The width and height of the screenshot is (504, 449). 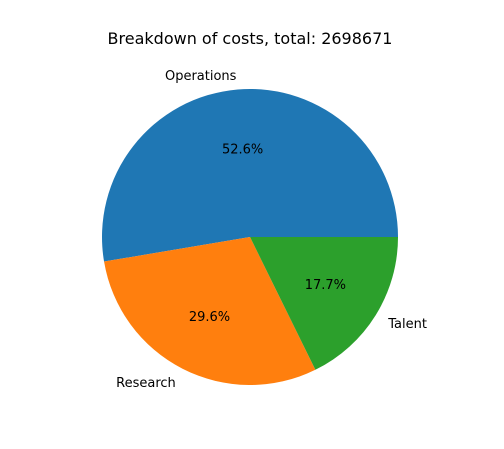 What do you see at coordinates (201, 76) in the screenshot?
I see `slice-label-operations: Operations` at bounding box center [201, 76].